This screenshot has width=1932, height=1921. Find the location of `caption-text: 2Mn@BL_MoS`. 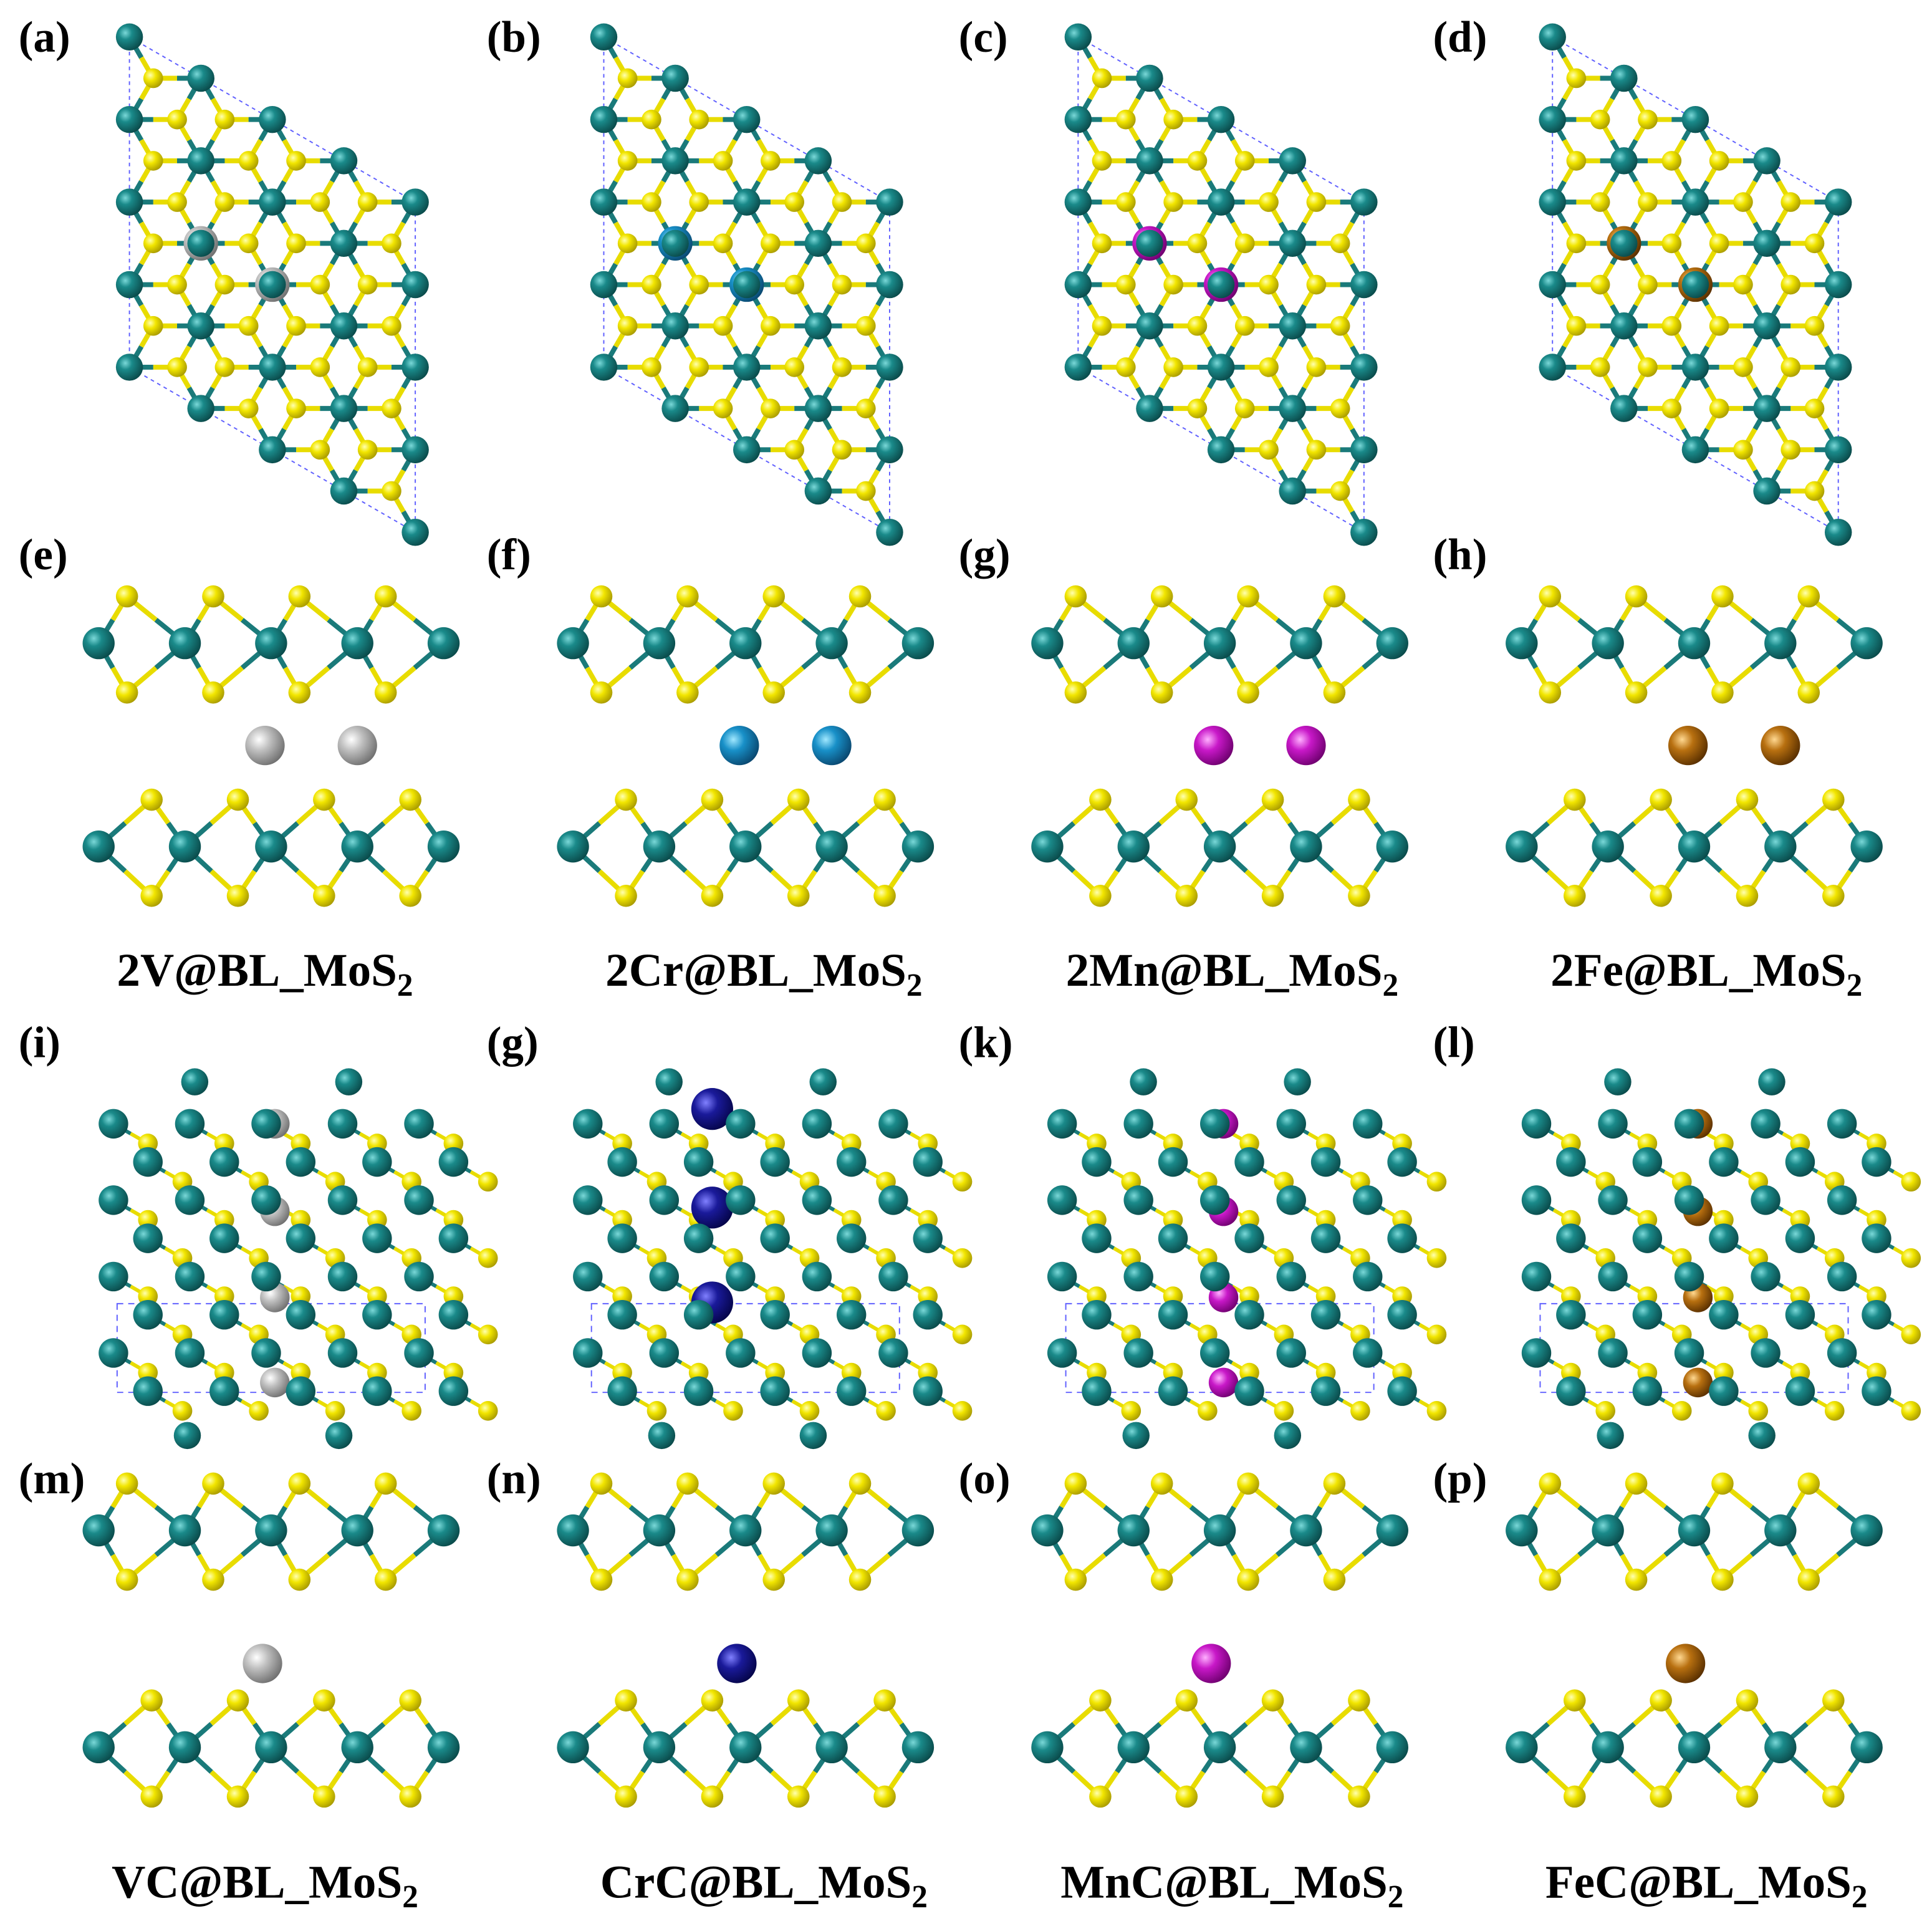

caption-text: 2Mn@BL_MoS is located at coordinates (1224, 971).